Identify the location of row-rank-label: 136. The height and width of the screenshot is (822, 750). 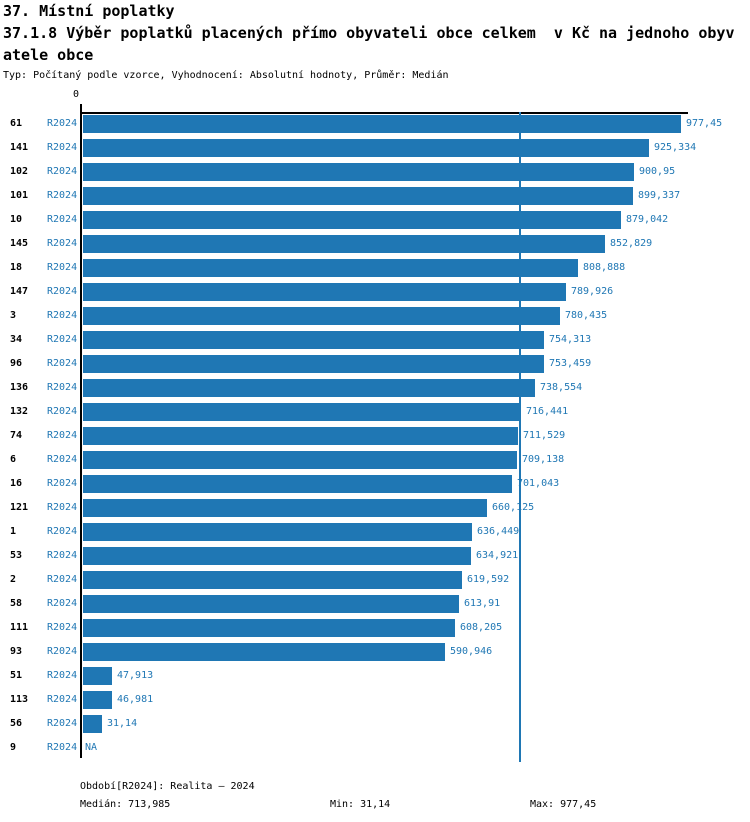
(19, 387).